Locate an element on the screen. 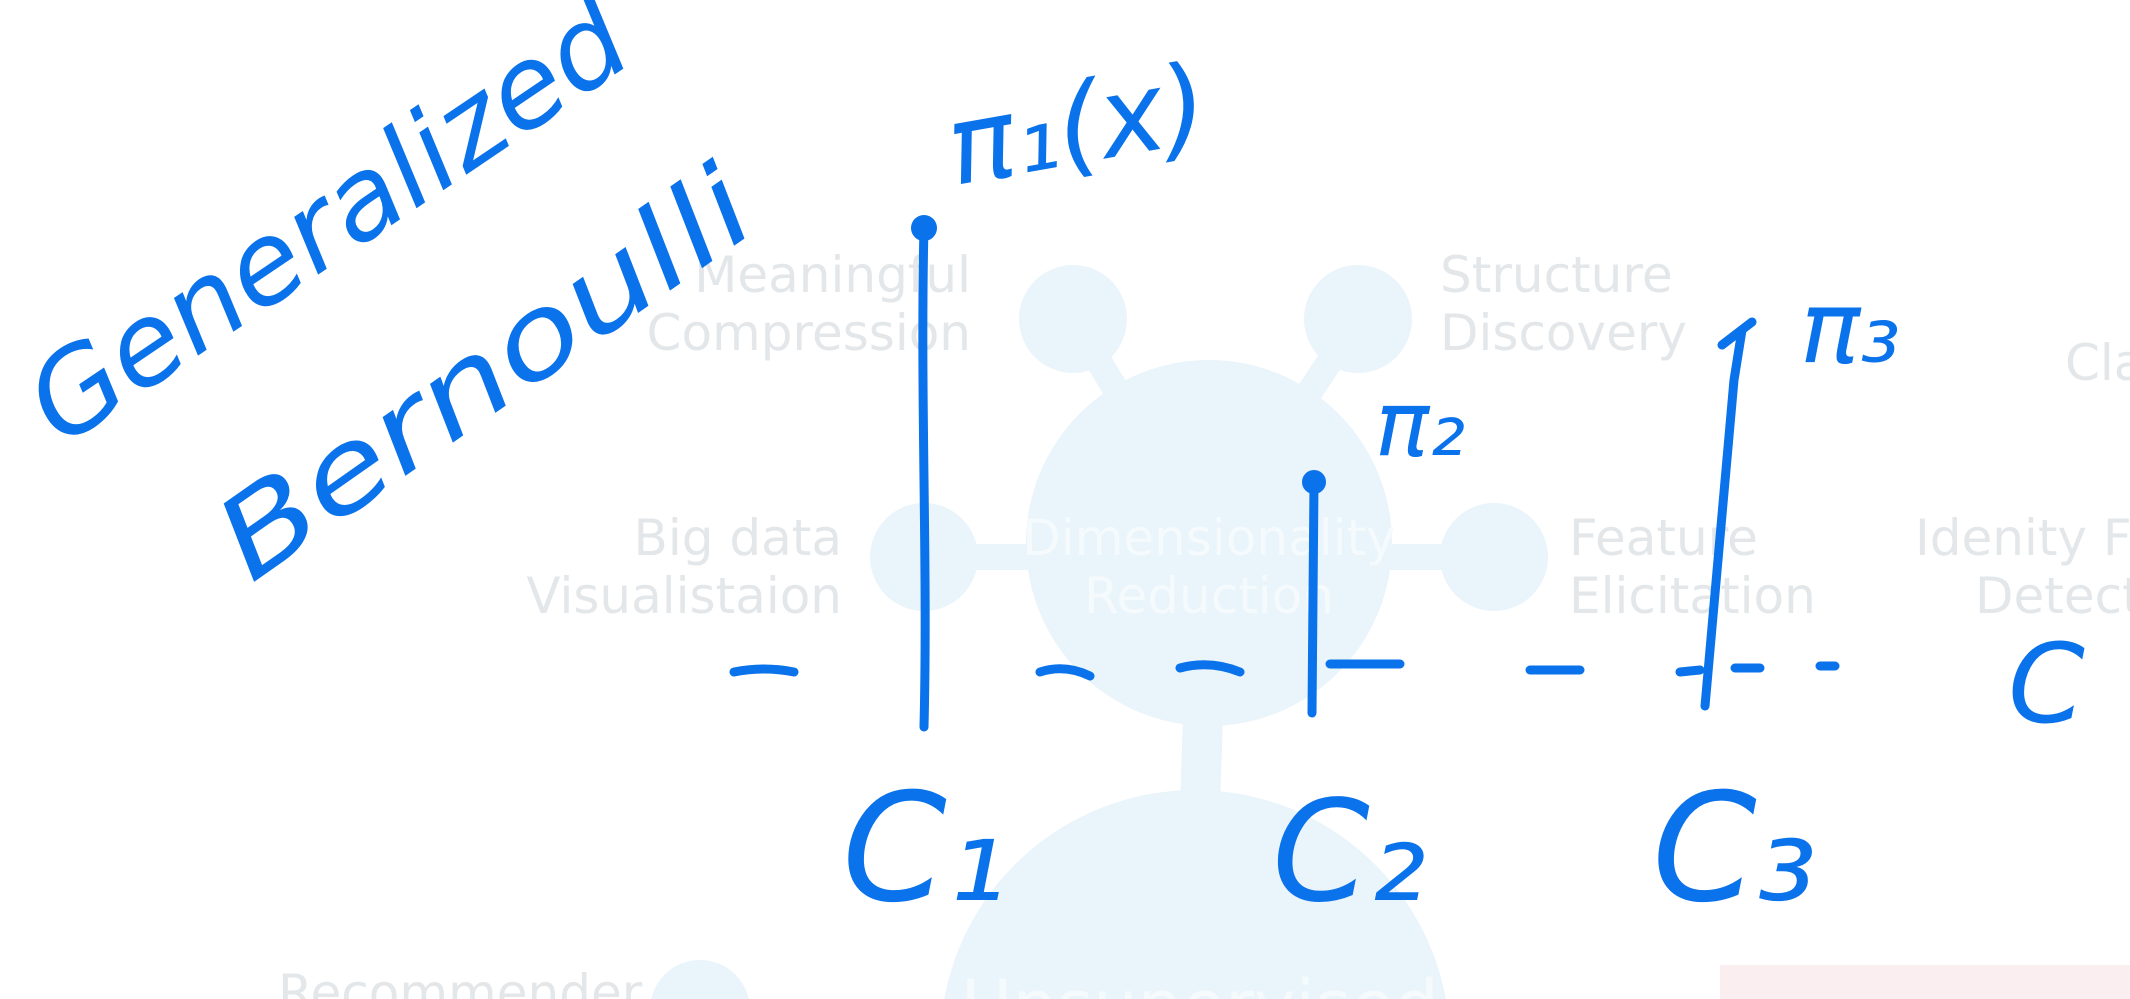 This screenshot has width=2130, height=999. node-label: Recommender is located at coordinates (460, 981).